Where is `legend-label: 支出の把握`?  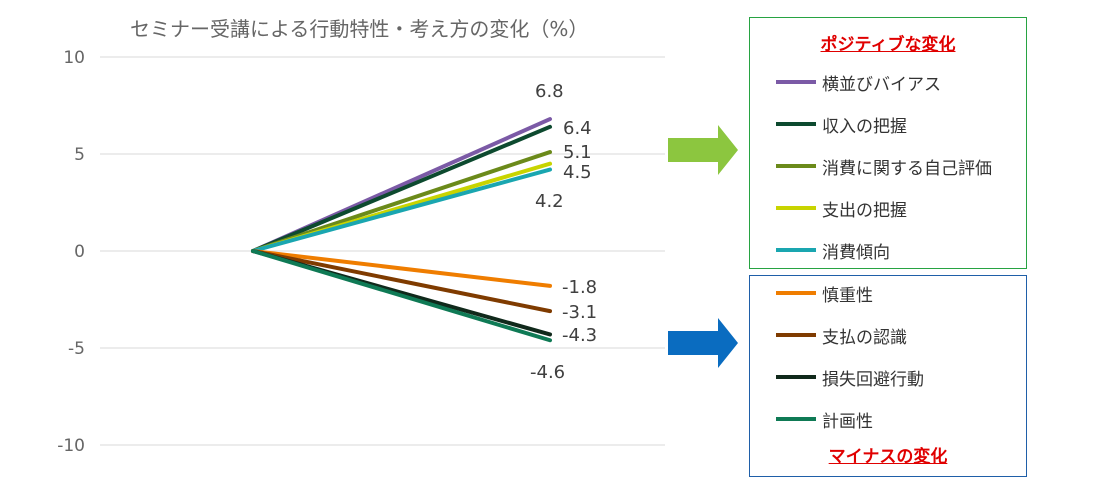 legend-label: 支出の把握 is located at coordinates (864, 210).